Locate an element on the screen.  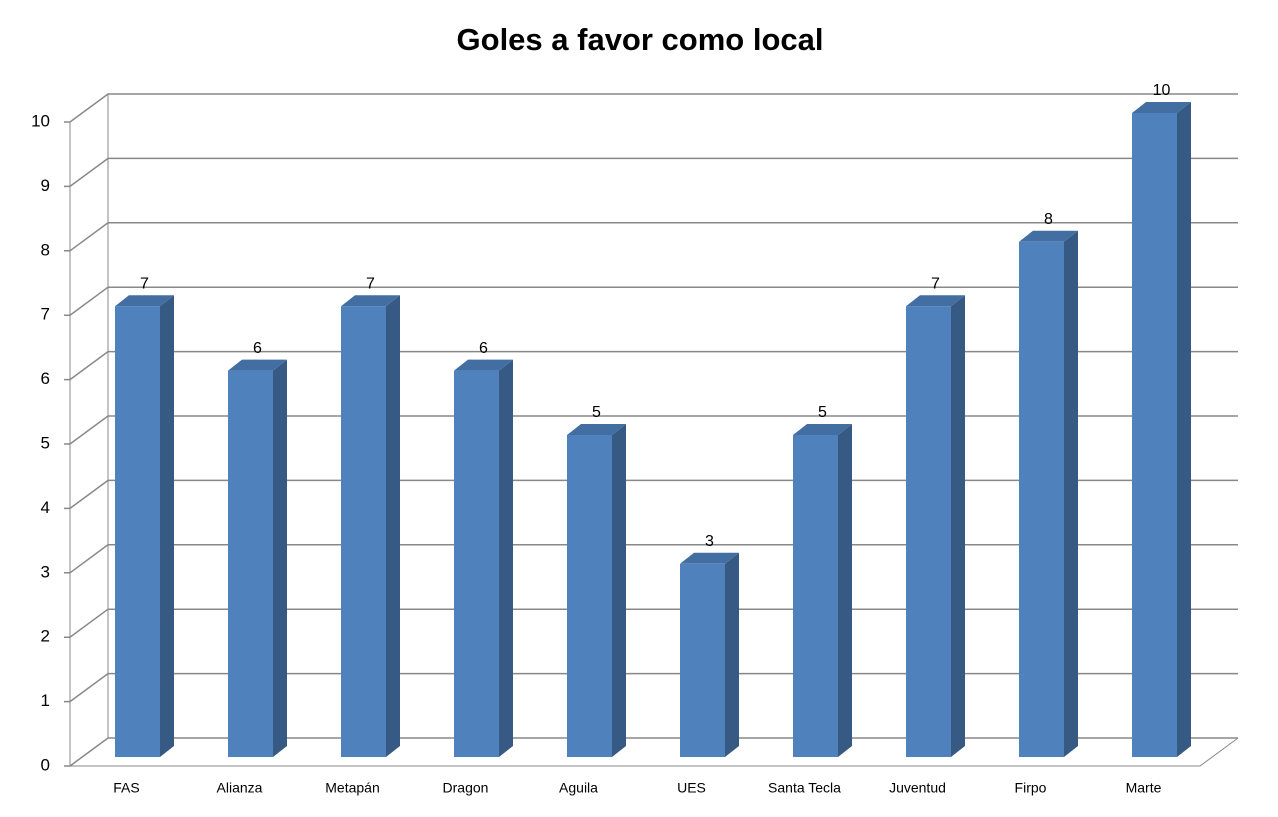
x-tick-label: Santa Tecla is located at coordinates (804, 788).